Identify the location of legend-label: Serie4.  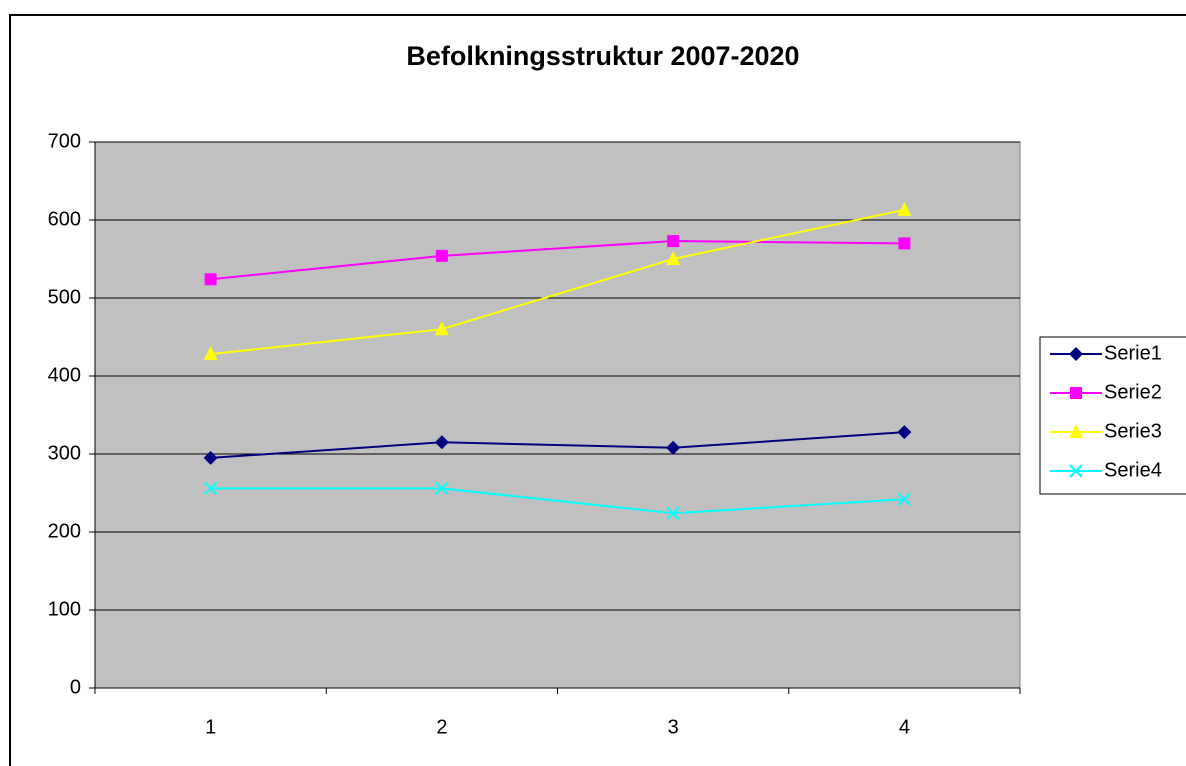
(1133, 470).